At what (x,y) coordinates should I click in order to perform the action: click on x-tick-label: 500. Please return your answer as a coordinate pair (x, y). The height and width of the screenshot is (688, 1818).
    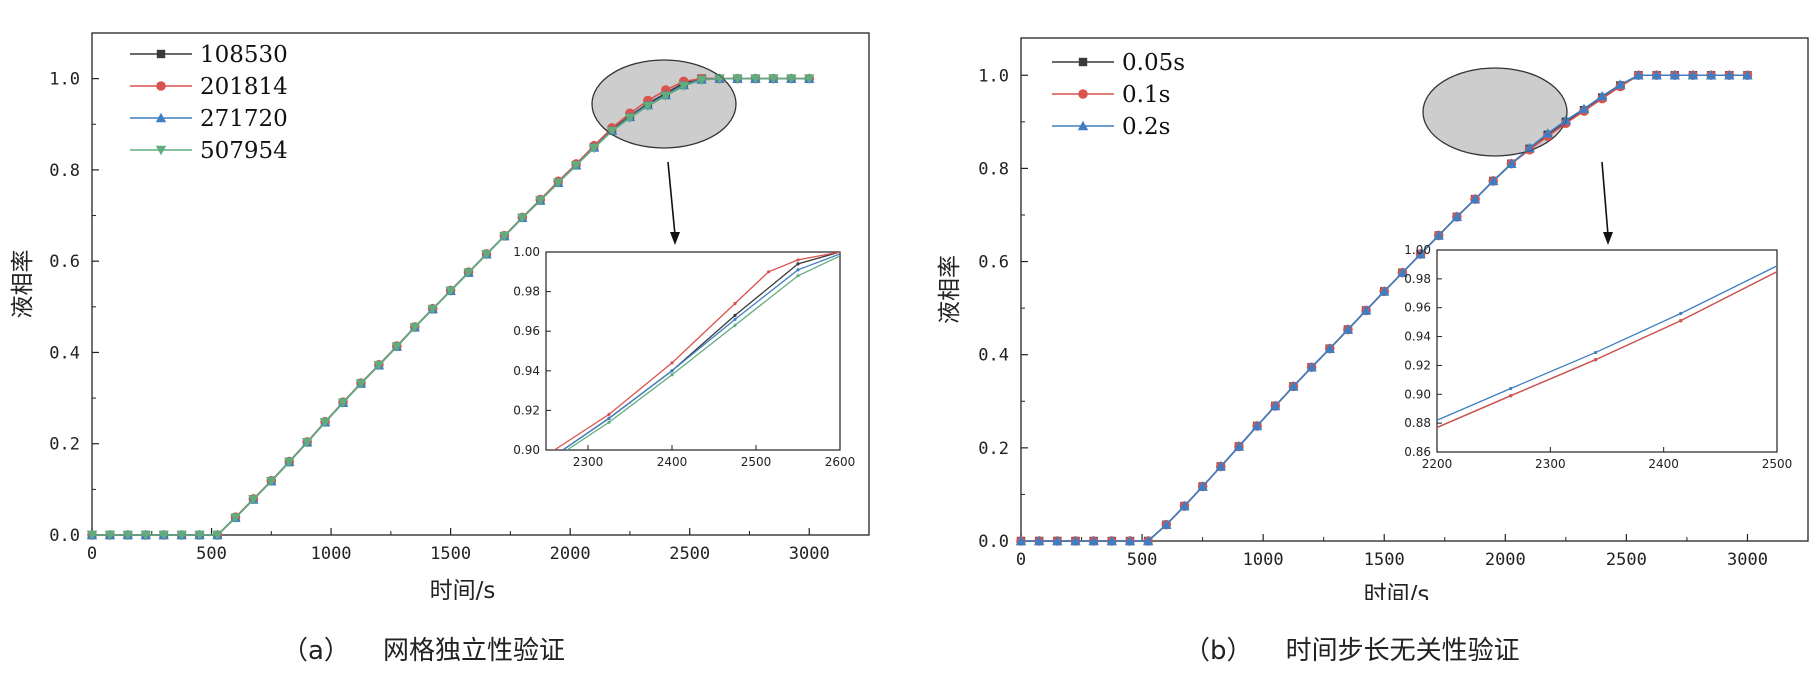
    Looking at the image, I should click on (211, 554).